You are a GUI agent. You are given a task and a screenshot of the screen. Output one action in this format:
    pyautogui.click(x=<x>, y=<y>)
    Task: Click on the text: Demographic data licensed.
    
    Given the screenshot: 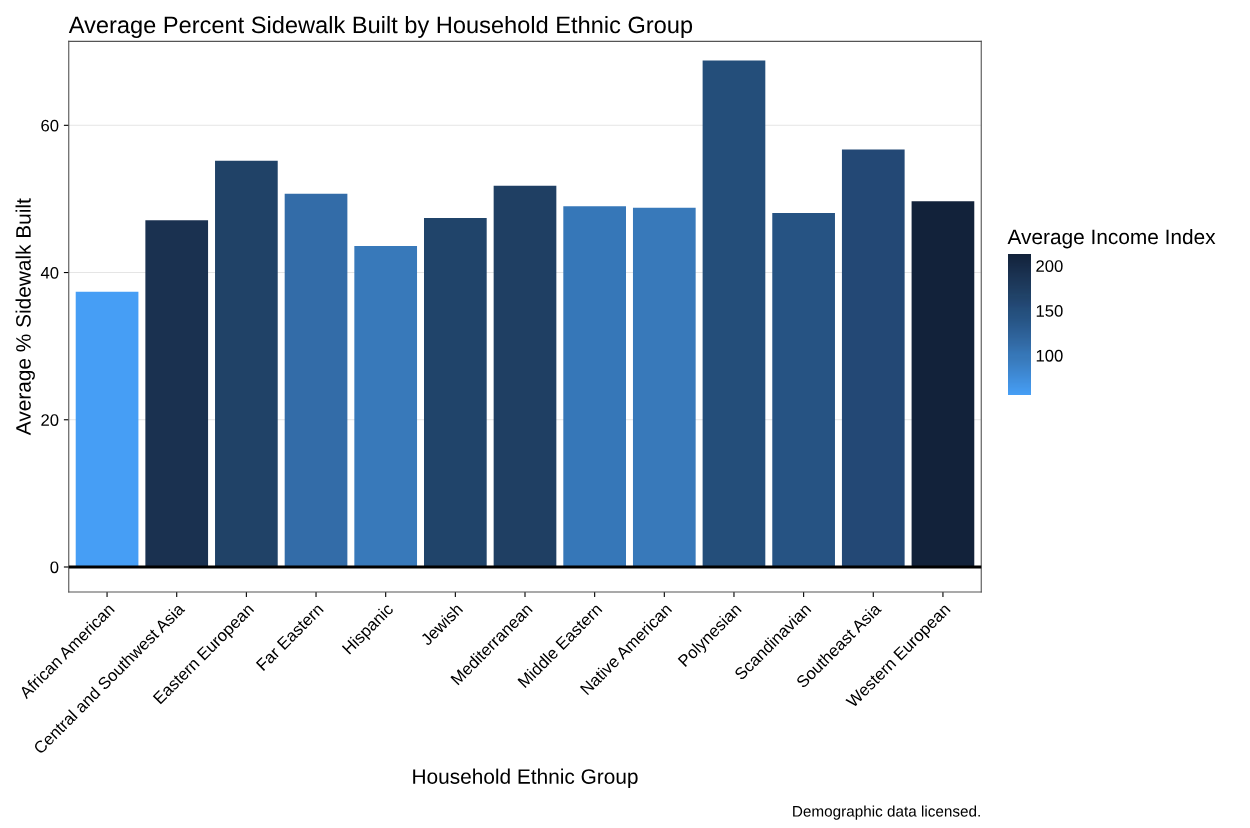 What is the action you would take?
    pyautogui.click(x=886, y=812)
    